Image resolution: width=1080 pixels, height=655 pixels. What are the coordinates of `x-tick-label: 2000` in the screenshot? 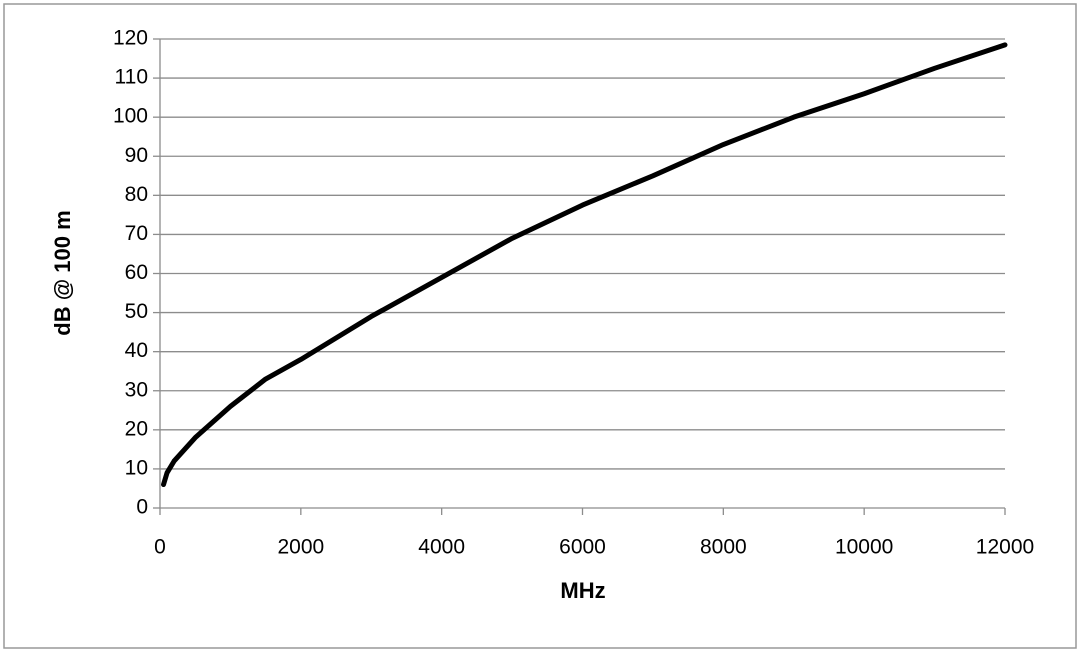 It's located at (300, 547).